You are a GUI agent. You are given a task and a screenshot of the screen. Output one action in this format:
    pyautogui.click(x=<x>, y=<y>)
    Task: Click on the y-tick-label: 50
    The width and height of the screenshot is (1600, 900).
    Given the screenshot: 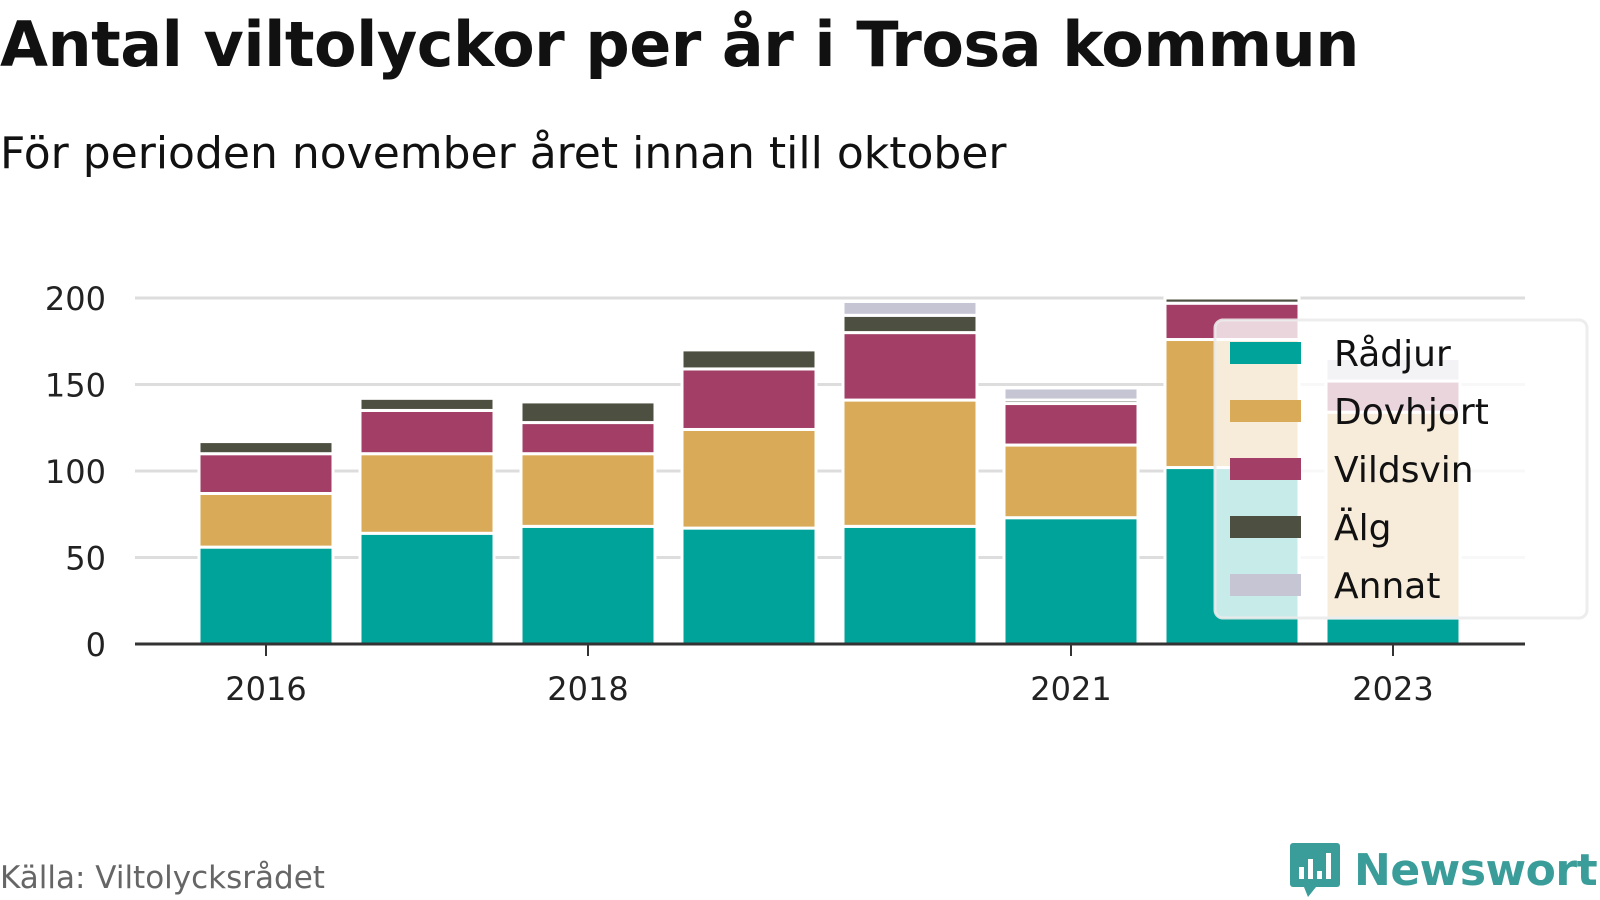 What is the action you would take?
    pyautogui.click(x=85, y=559)
    